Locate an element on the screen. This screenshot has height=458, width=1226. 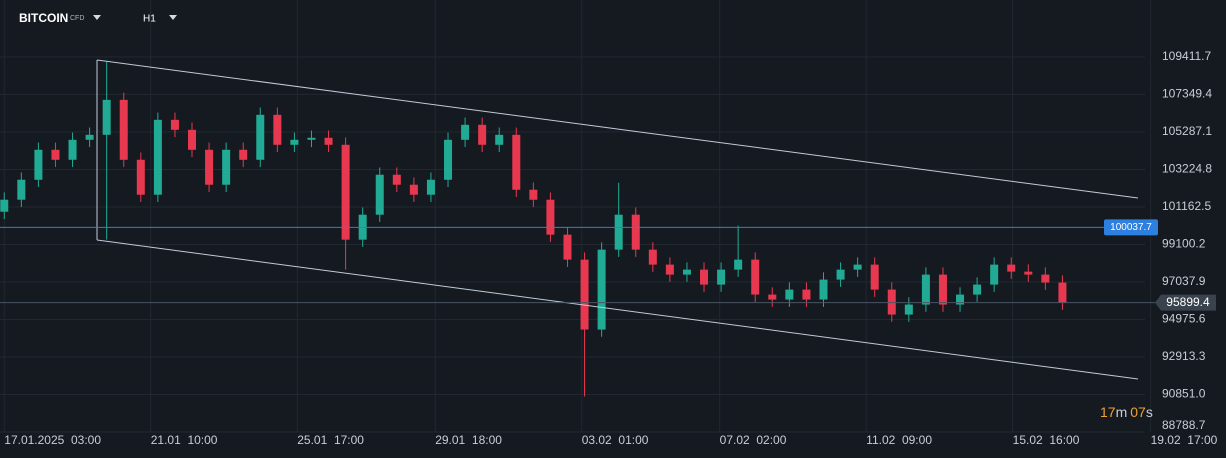
level-label: 100037.7 is located at coordinates (1131, 227).